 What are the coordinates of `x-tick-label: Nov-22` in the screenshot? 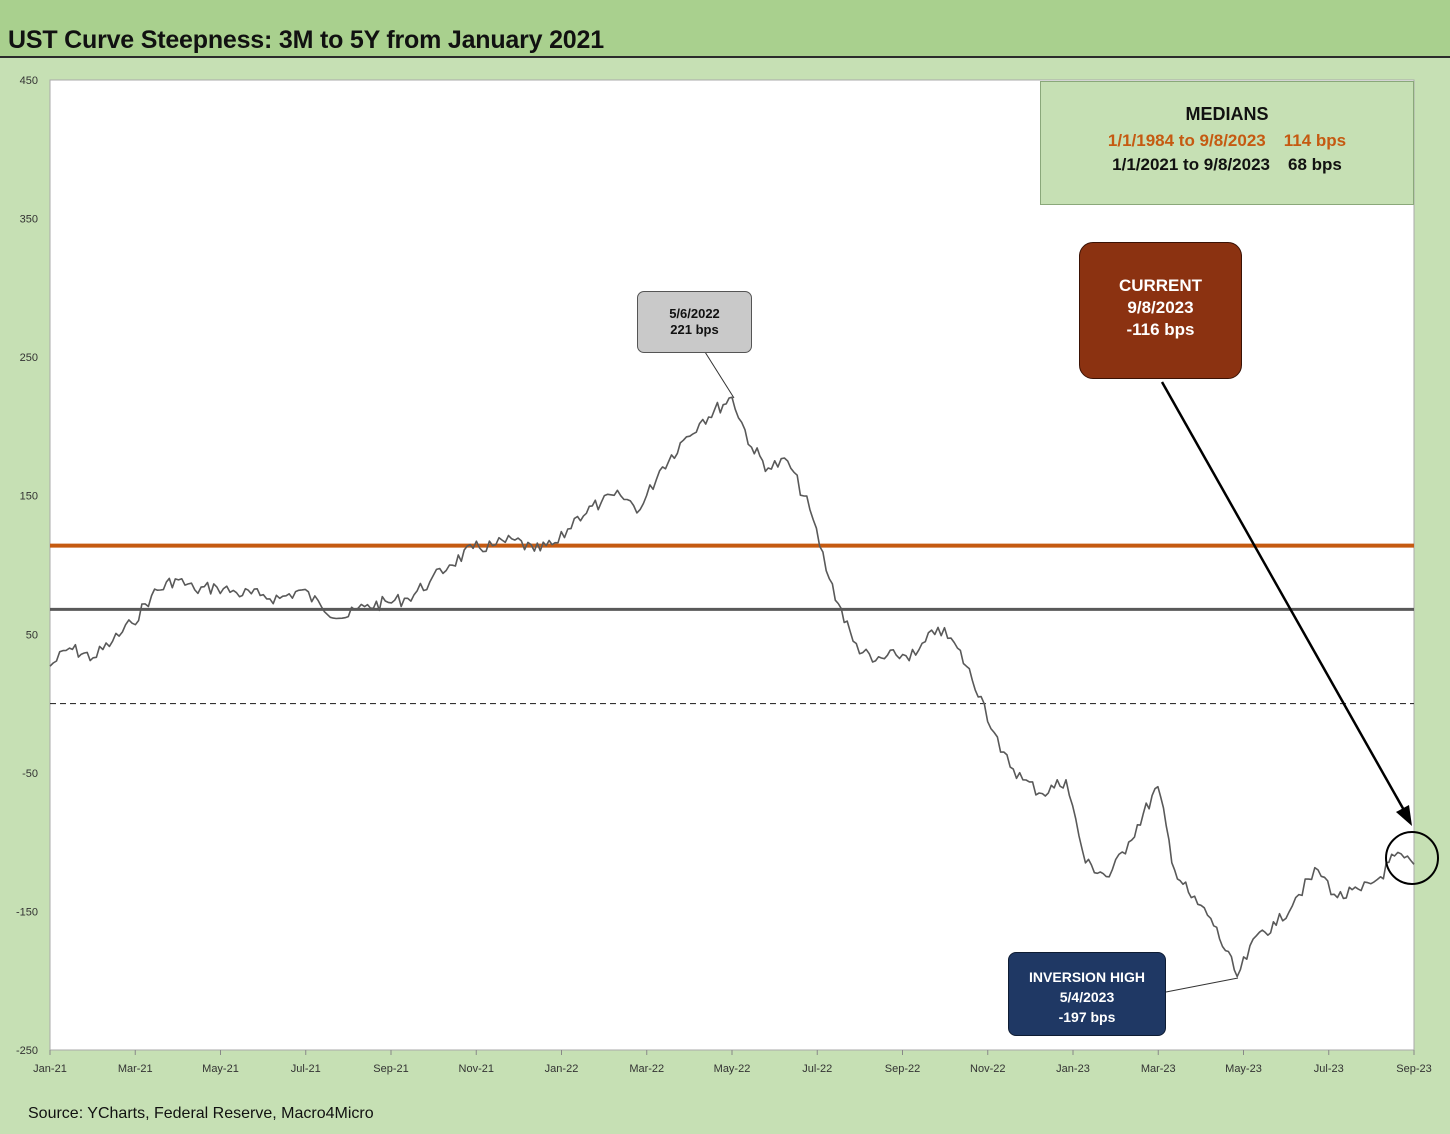 It's located at (987, 1069).